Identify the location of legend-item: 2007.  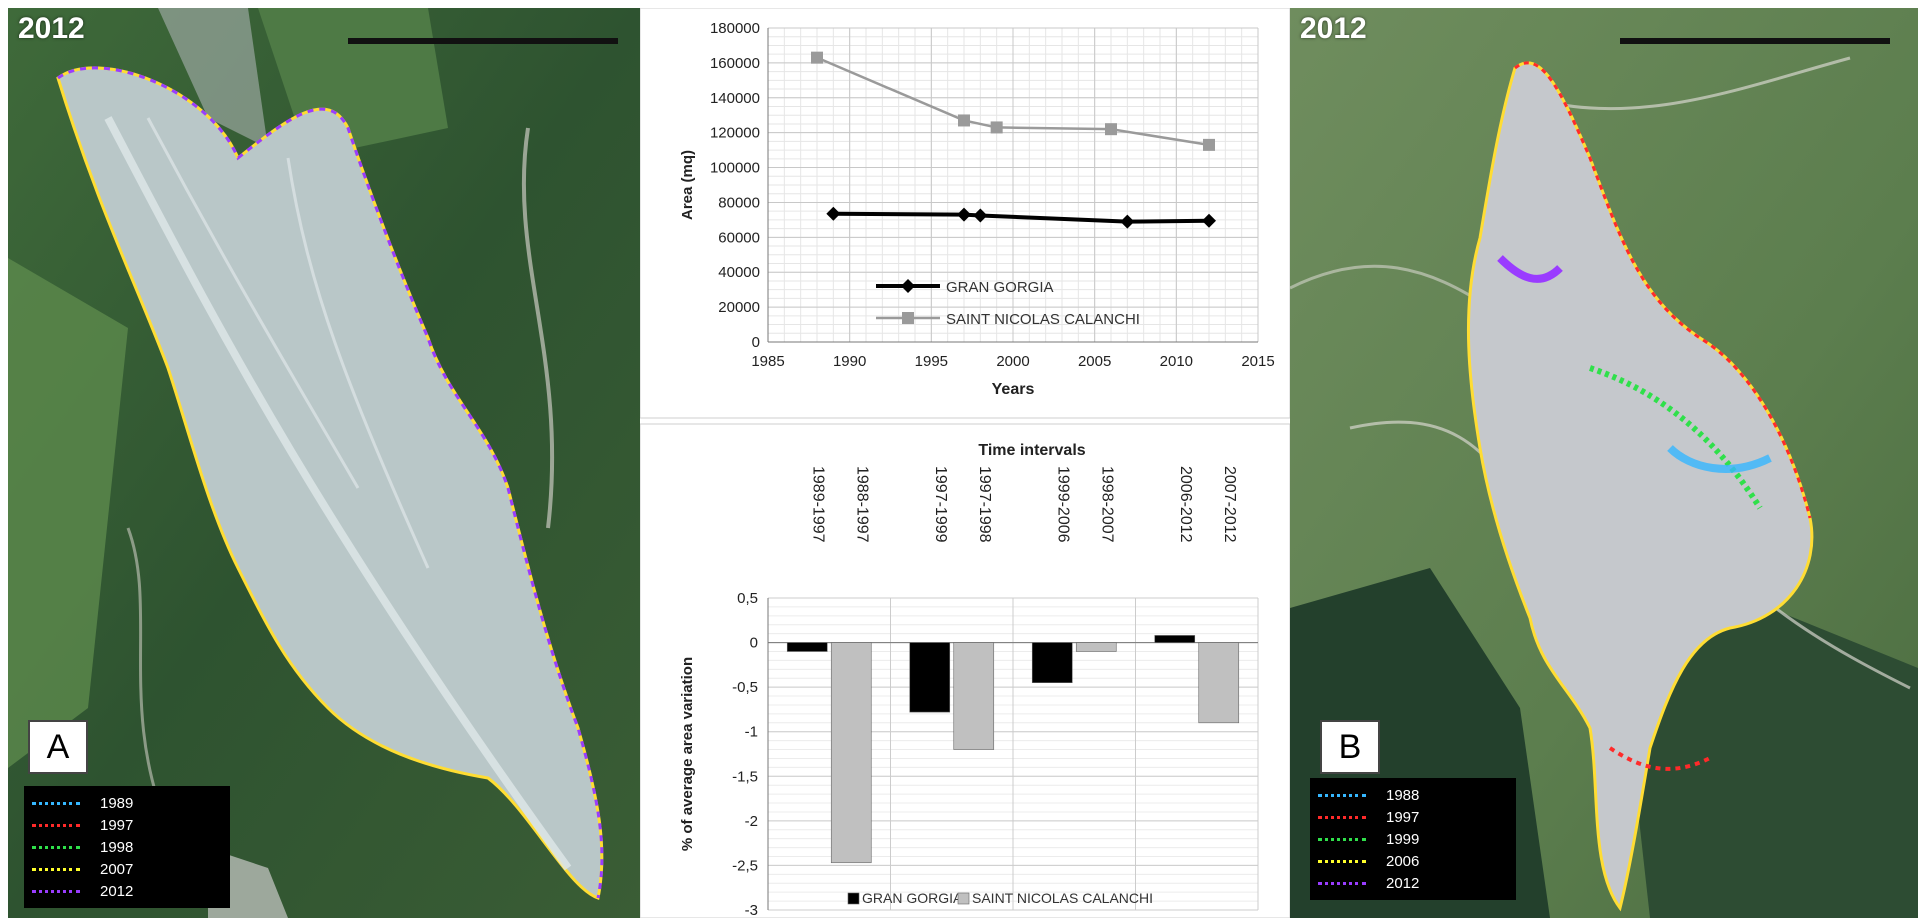
(127, 869).